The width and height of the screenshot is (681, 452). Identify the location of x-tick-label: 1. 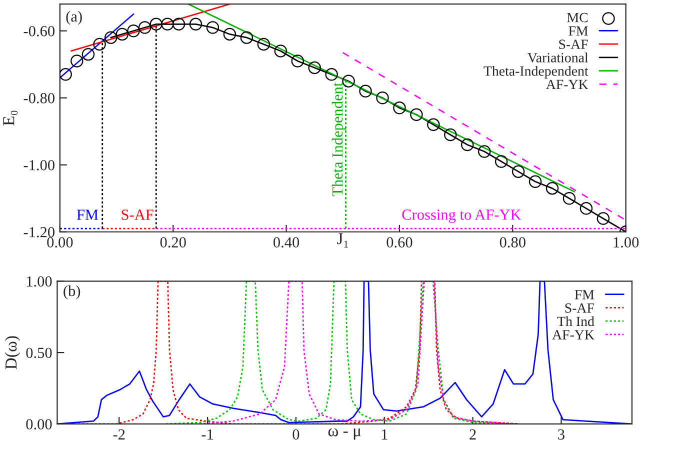
(385, 434).